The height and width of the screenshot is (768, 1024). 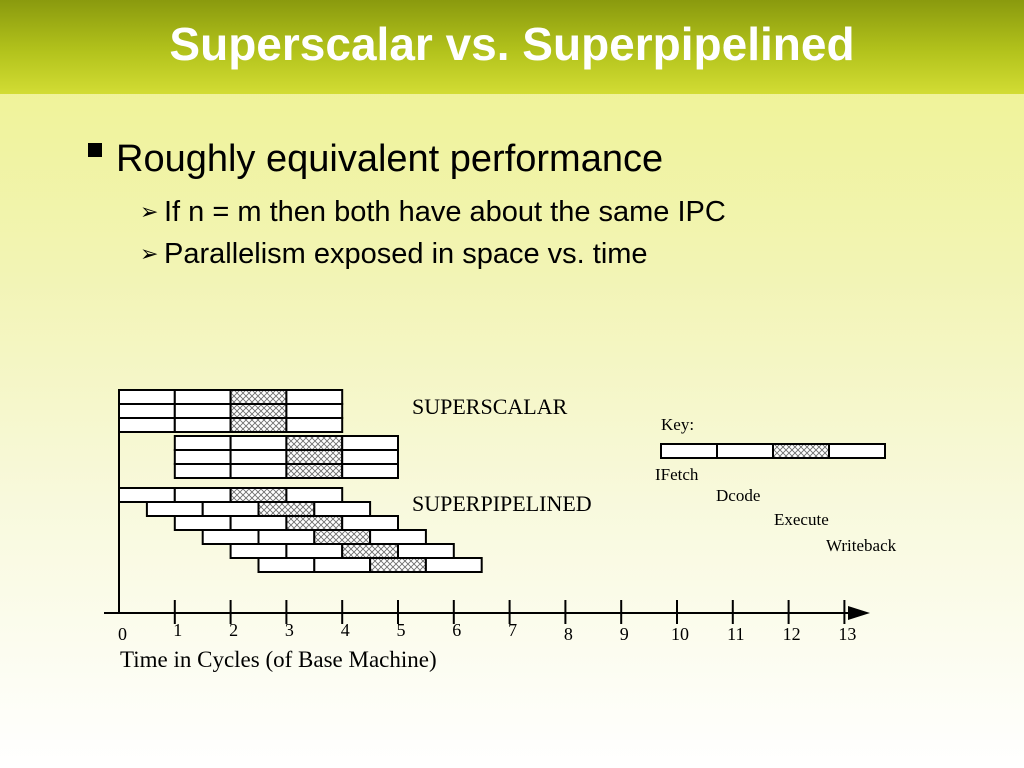 I want to click on stage-label-dcode: Dcode, so click(x=738, y=495).